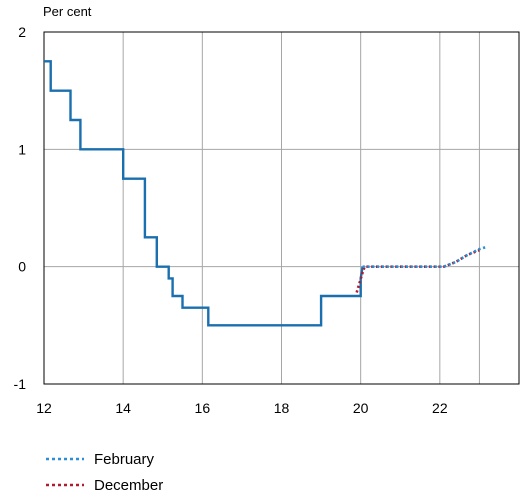  Describe the element at coordinates (123, 408) in the screenshot. I see `x-tick-label: 14` at that location.